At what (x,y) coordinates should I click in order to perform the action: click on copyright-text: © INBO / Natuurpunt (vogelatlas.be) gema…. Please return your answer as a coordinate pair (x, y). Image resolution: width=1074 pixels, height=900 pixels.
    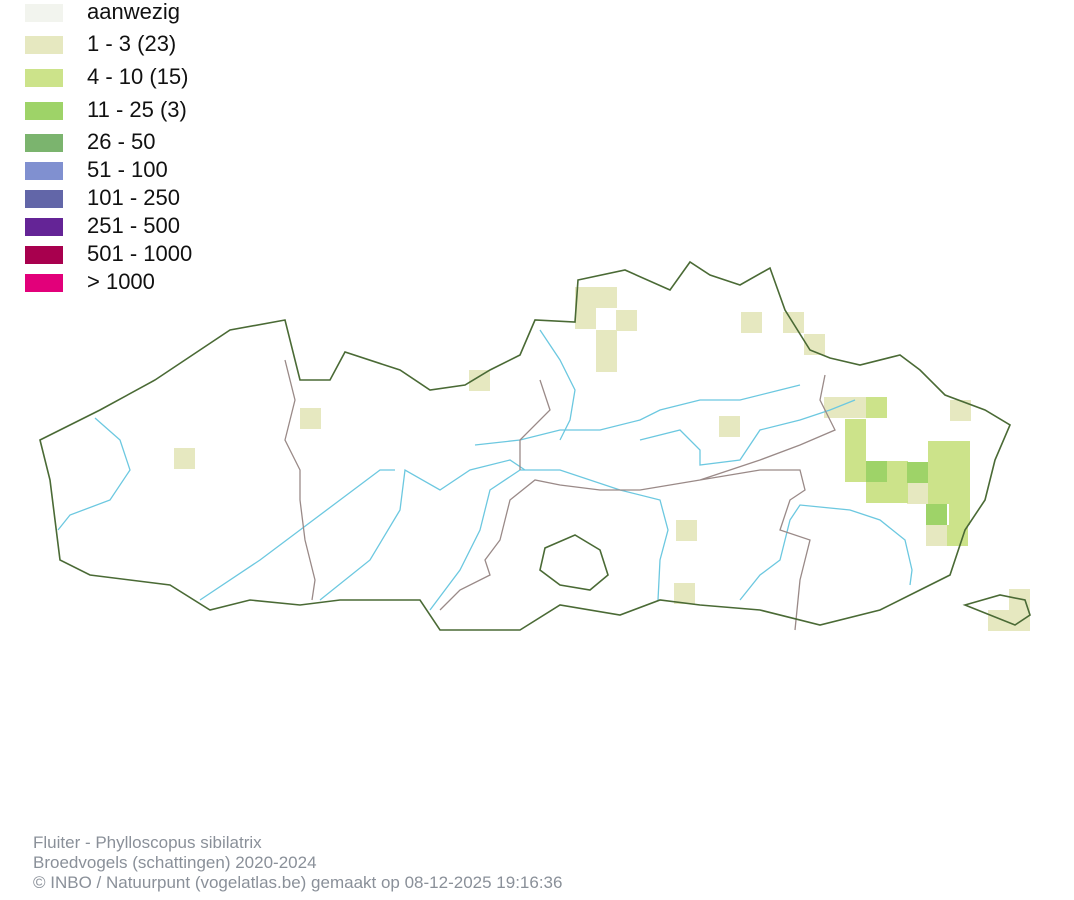
    Looking at the image, I should click on (298, 882).